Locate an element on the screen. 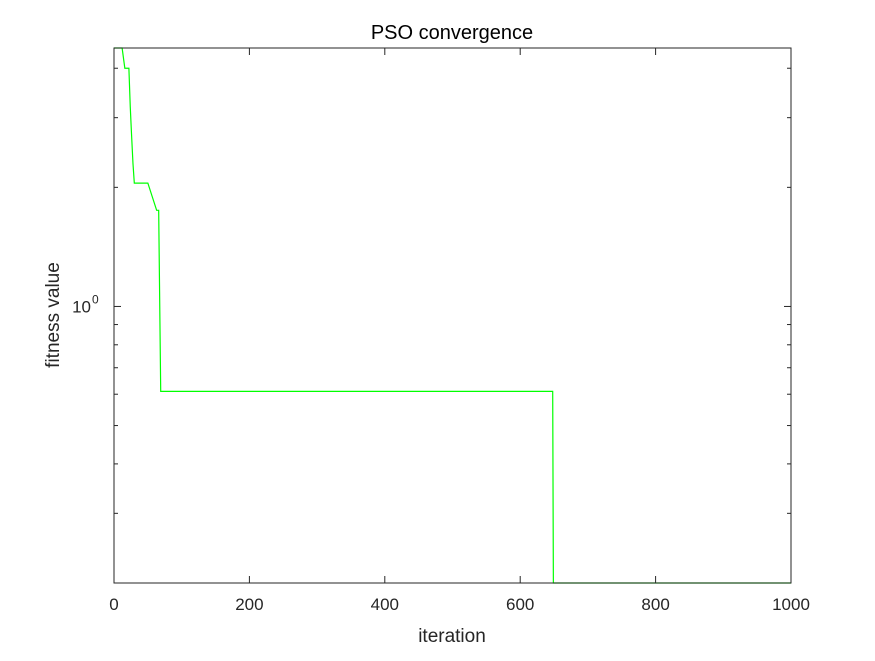  y-tick-label-exponent: 0 is located at coordinates (95, 299).